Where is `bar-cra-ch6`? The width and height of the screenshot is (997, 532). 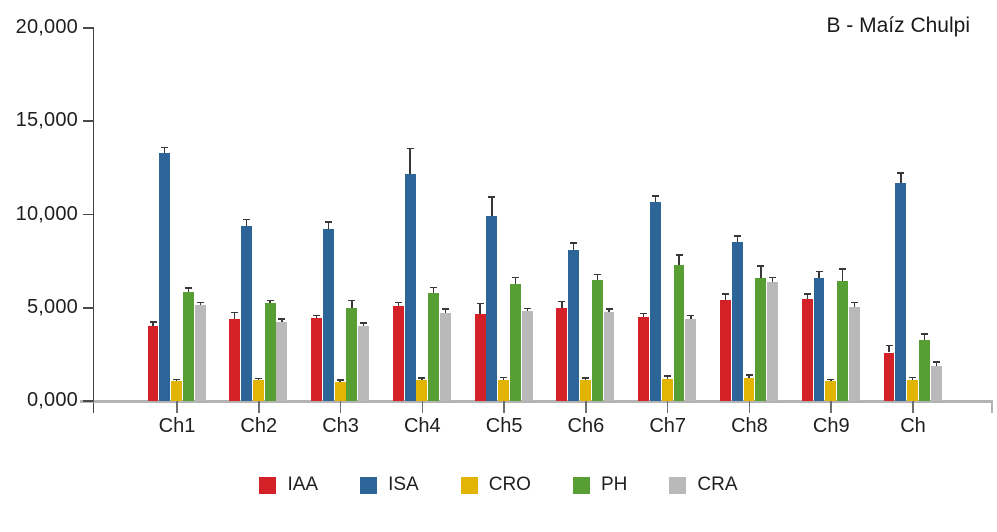
bar-cra-ch6 is located at coordinates (609, 356).